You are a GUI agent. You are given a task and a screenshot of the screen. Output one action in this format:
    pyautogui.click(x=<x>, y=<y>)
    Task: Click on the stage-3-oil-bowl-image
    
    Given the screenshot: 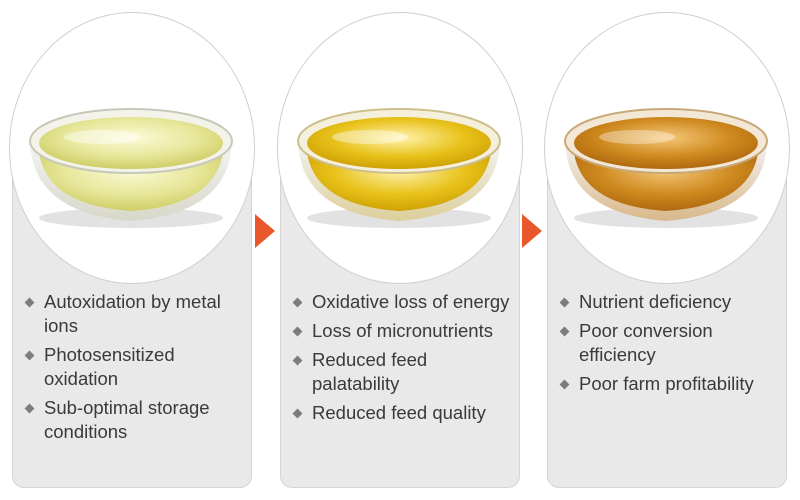 What is the action you would take?
    pyautogui.click(x=666, y=168)
    